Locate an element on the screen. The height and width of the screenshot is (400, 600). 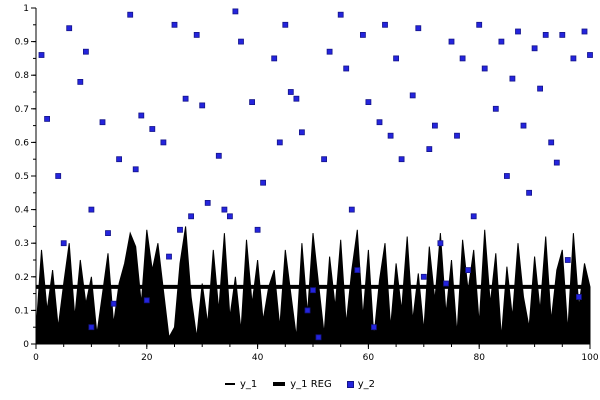
x-tick-label: 60 is located at coordinates (369, 358).